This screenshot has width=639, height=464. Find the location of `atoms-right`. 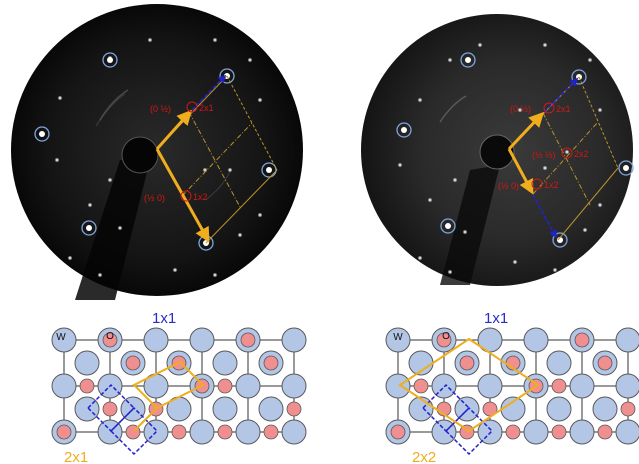

atoms-right is located at coordinates (512, 386).